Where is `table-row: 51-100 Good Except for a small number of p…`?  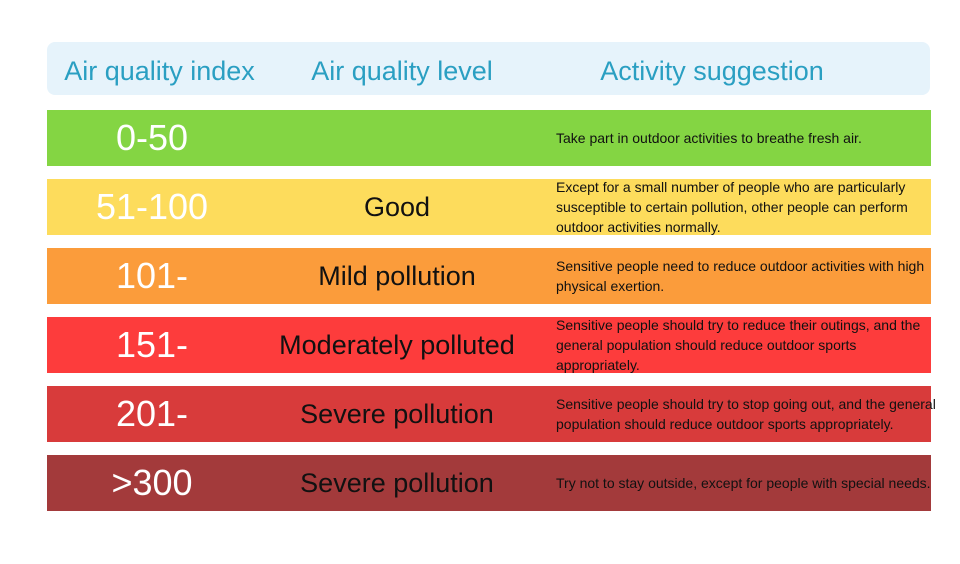
table-row: 51-100 Good Except for a small number of p… is located at coordinates (489, 207).